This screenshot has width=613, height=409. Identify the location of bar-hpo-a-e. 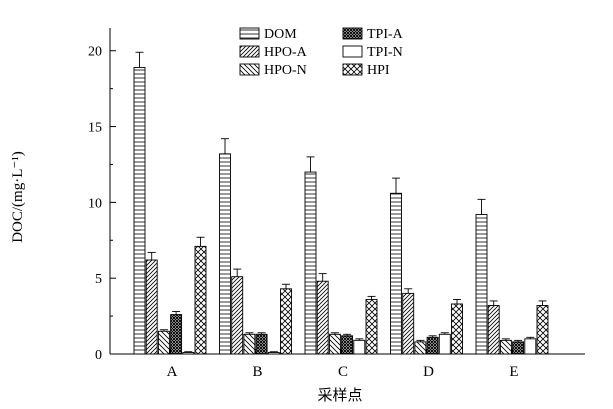
(493, 330).